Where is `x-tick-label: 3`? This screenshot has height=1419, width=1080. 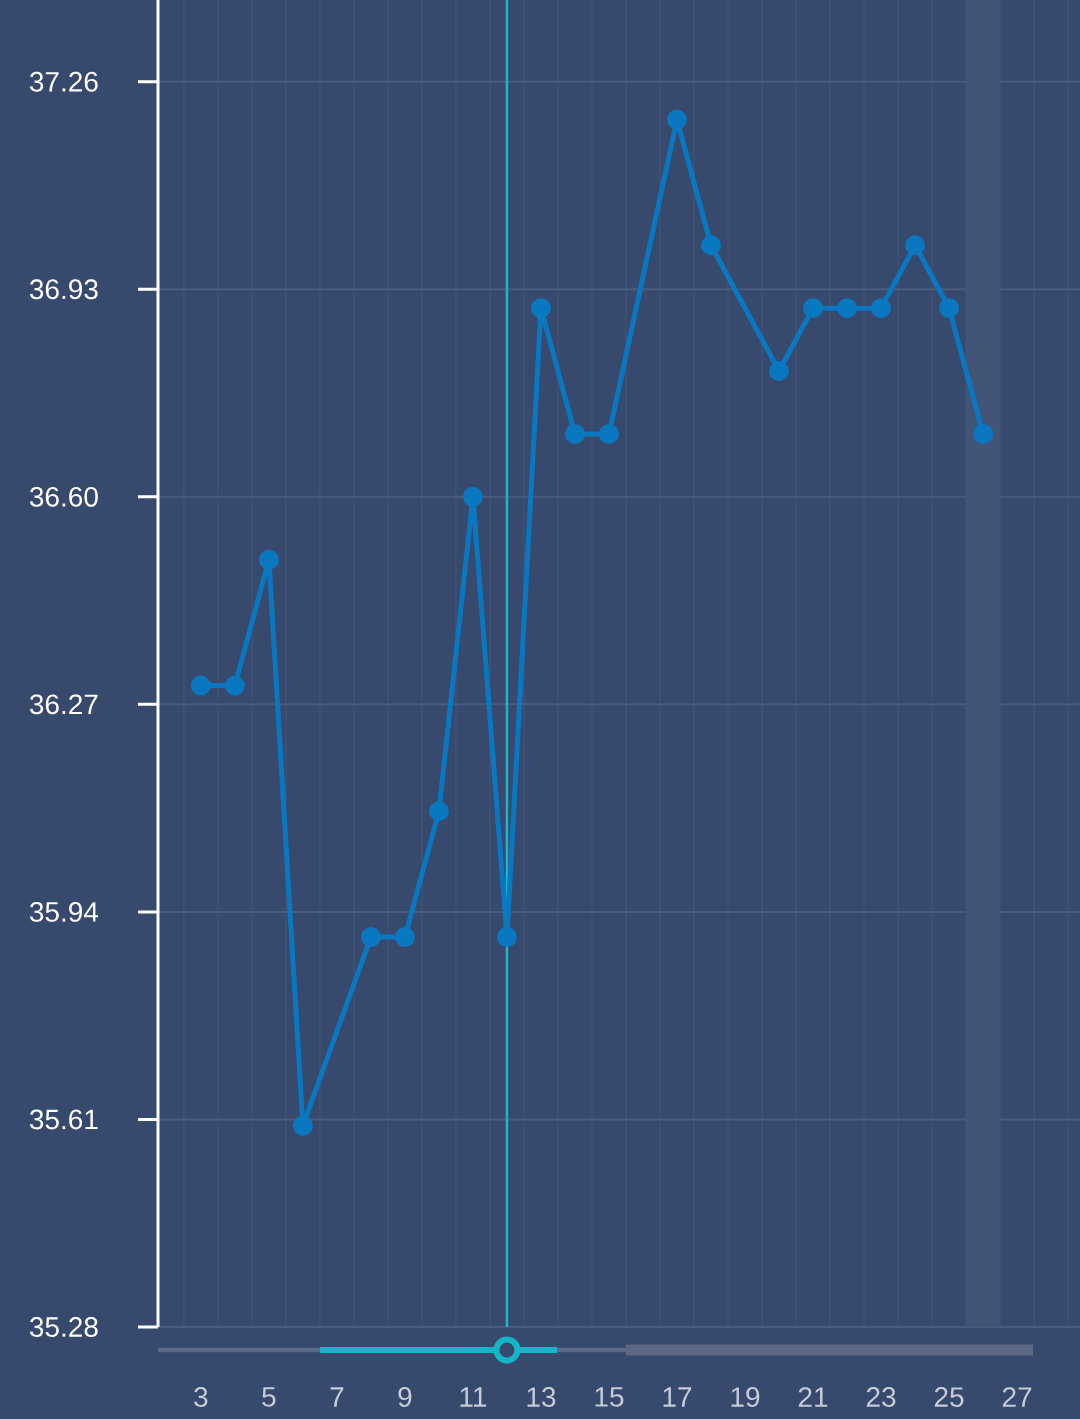
x-tick-label: 3 is located at coordinates (201, 1397).